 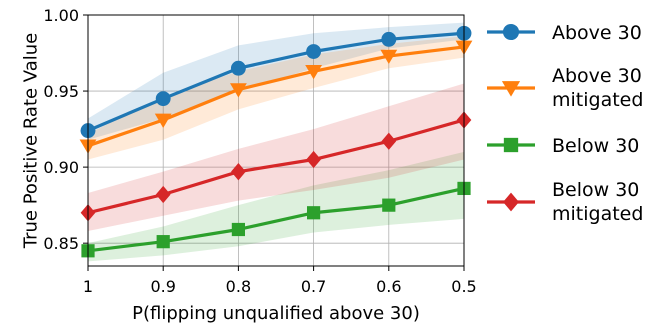 What do you see at coordinates (280, 281) in the screenshot?
I see `x-axis-ticks: 1 0.9 0.8 0.7 0.6 0.5` at bounding box center [280, 281].